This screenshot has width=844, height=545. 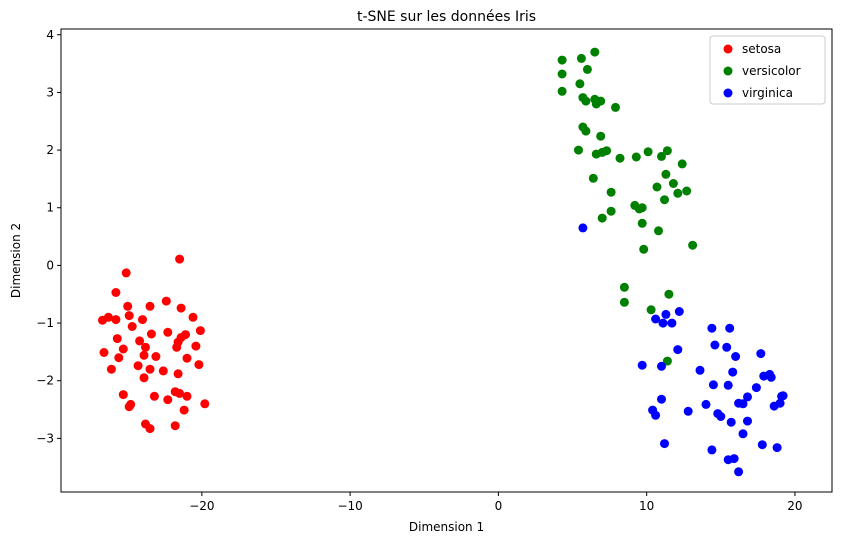 I want to click on legend-marker-versicolor, so click(x=728, y=71).